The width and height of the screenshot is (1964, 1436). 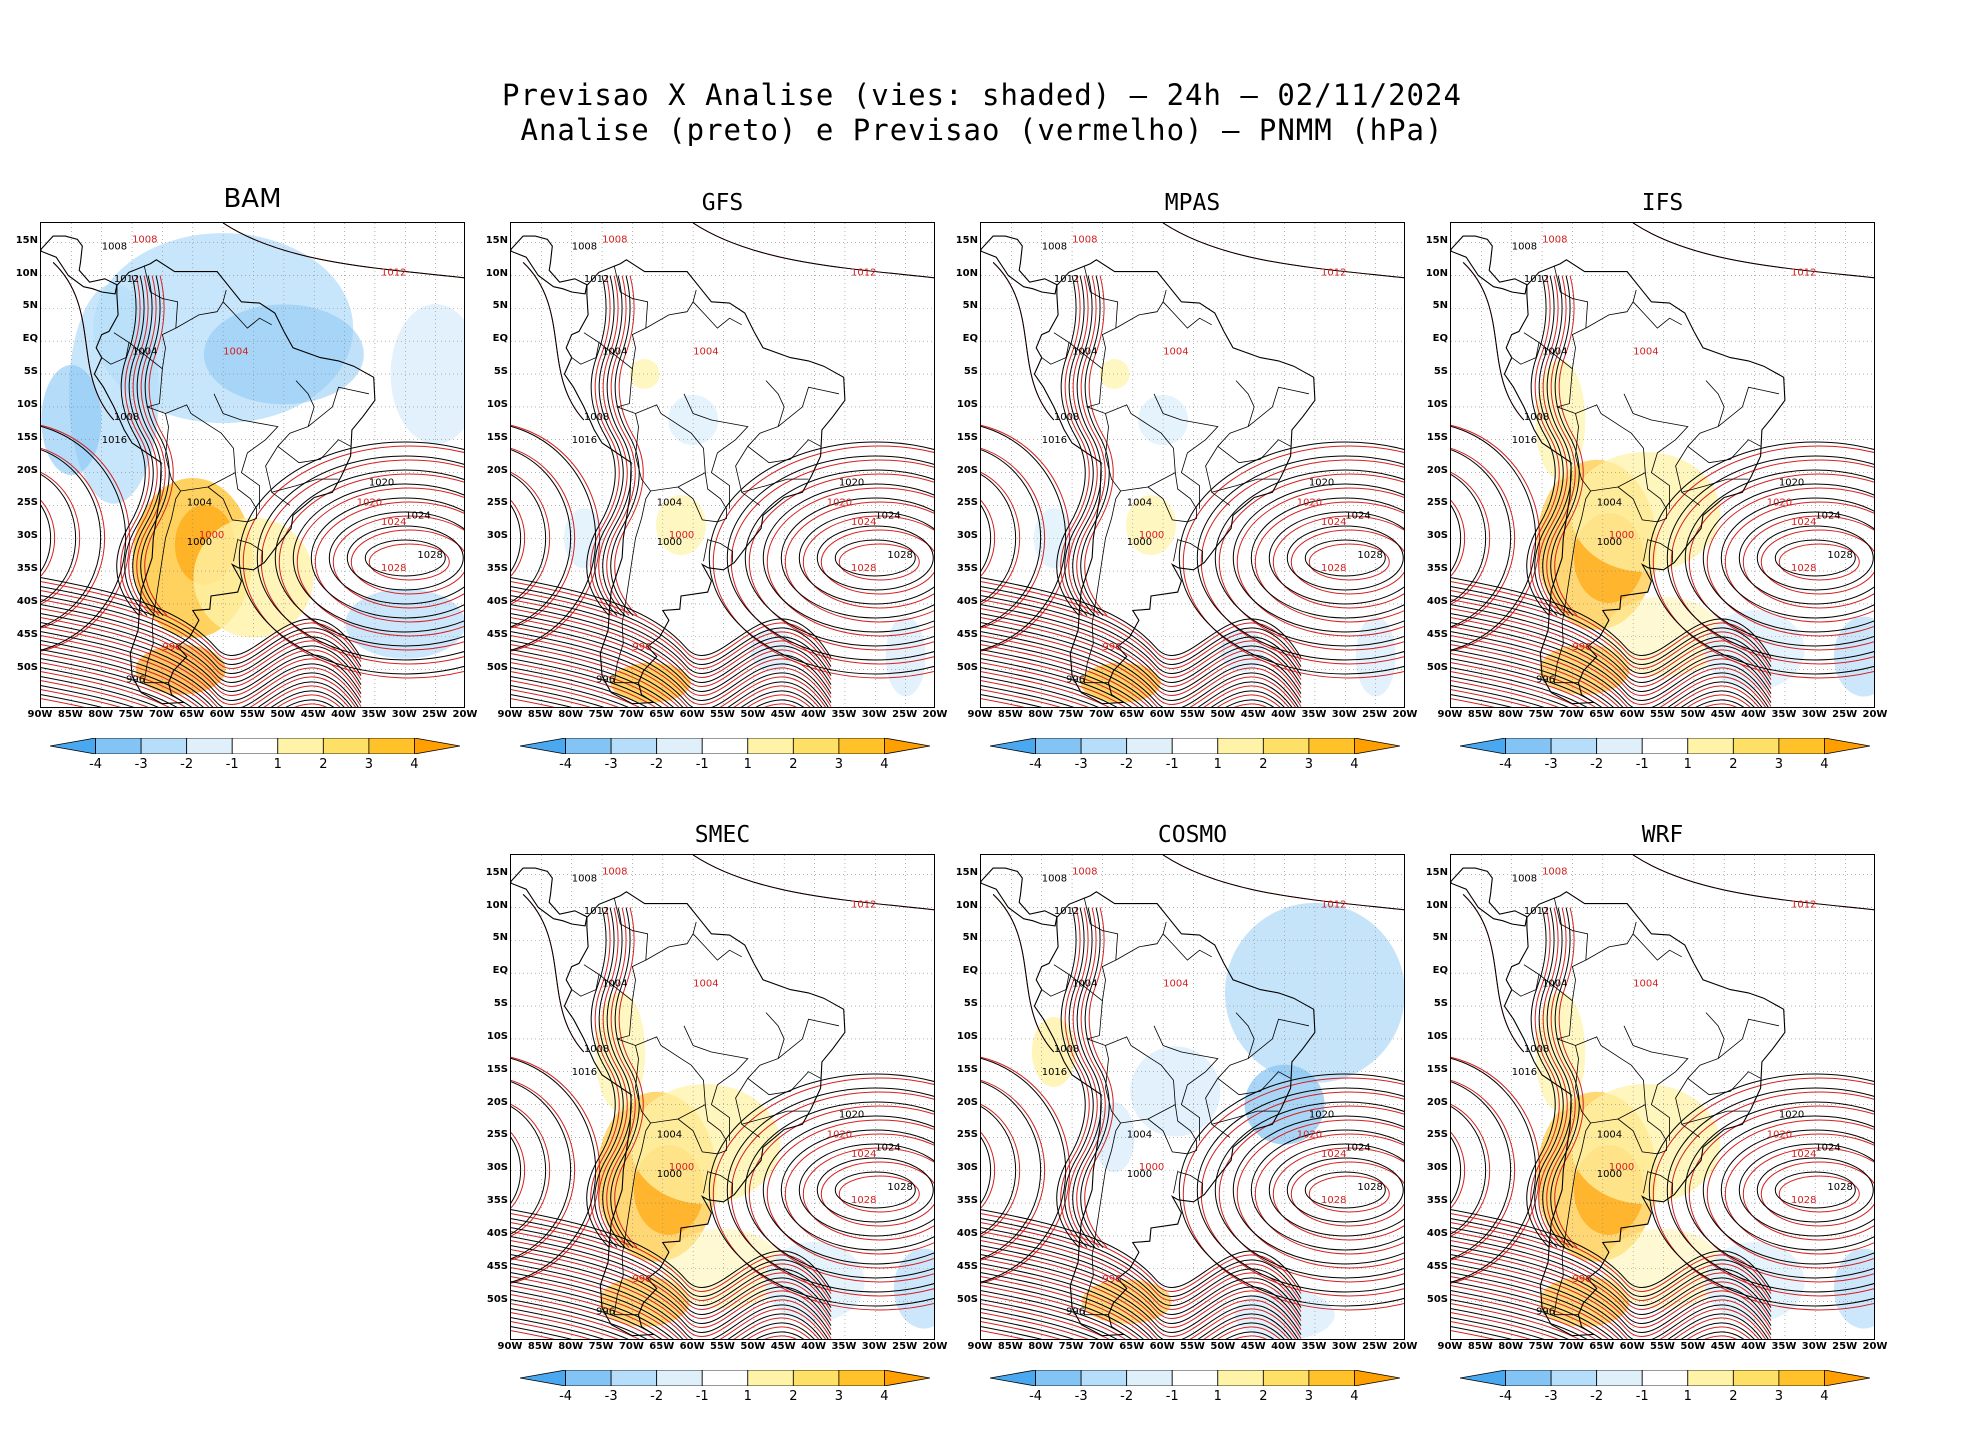 What do you see at coordinates (1309, 1396) in the screenshot?
I see `colorbar-label: 3` at bounding box center [1309, 1396].